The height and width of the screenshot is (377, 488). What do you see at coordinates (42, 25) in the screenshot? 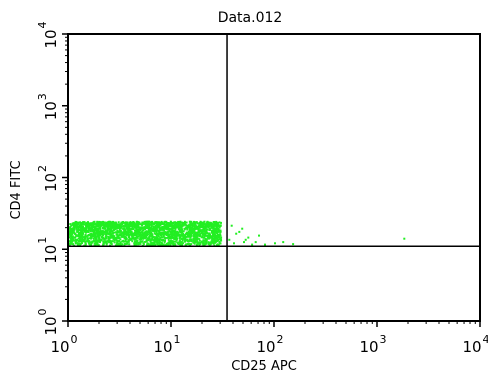
I see `y-tick-exponent: 4` at bounding box center [42, 25].